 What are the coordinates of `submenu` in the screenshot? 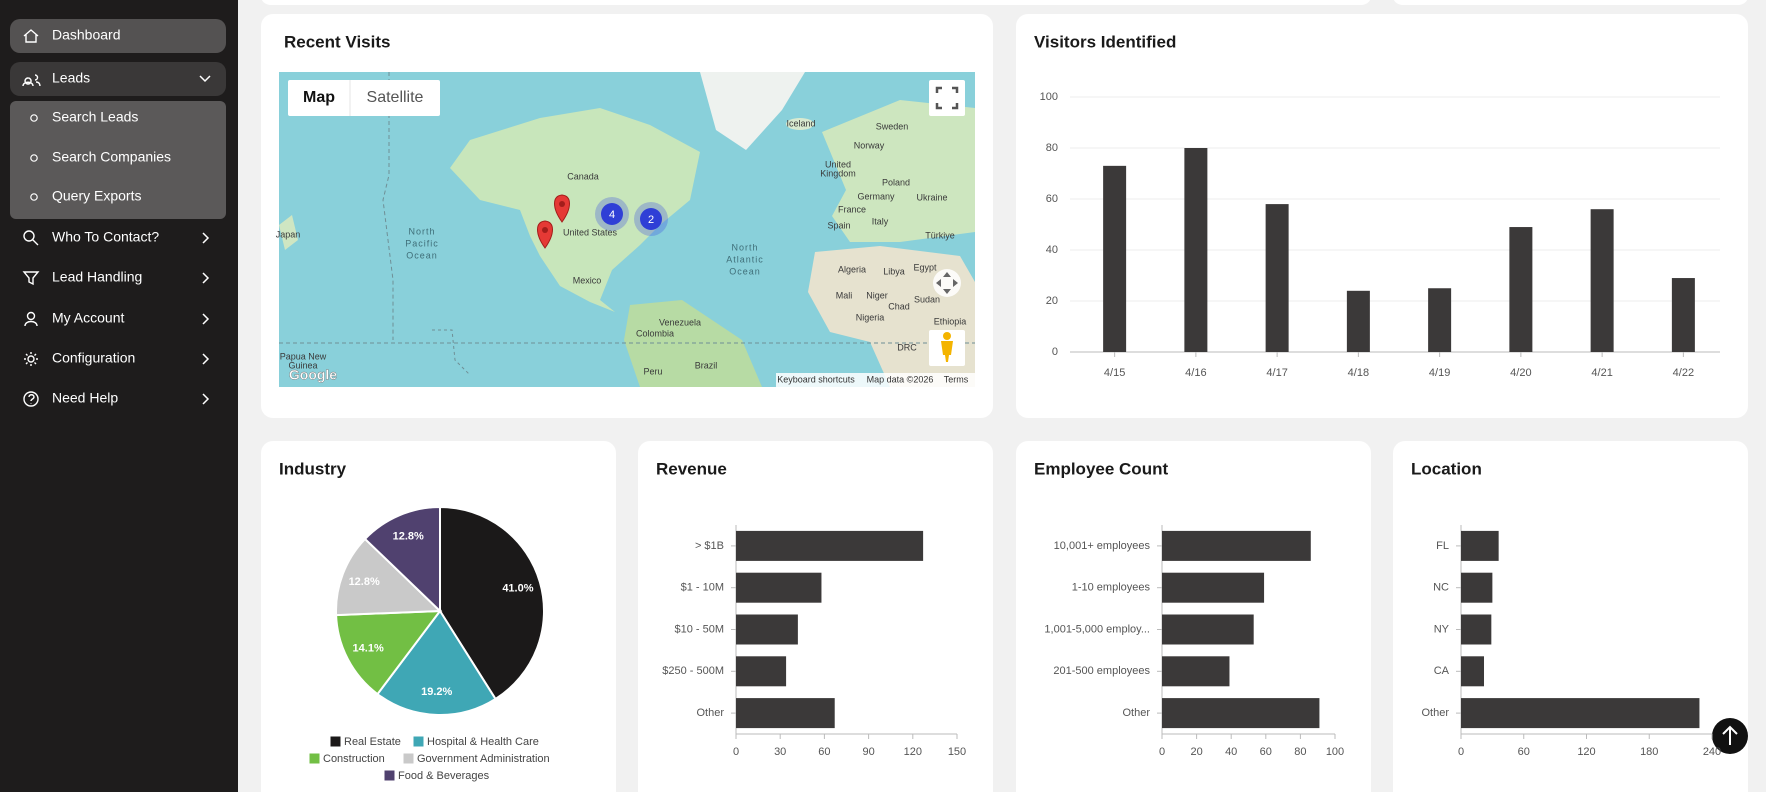 It's located at (118, 160).